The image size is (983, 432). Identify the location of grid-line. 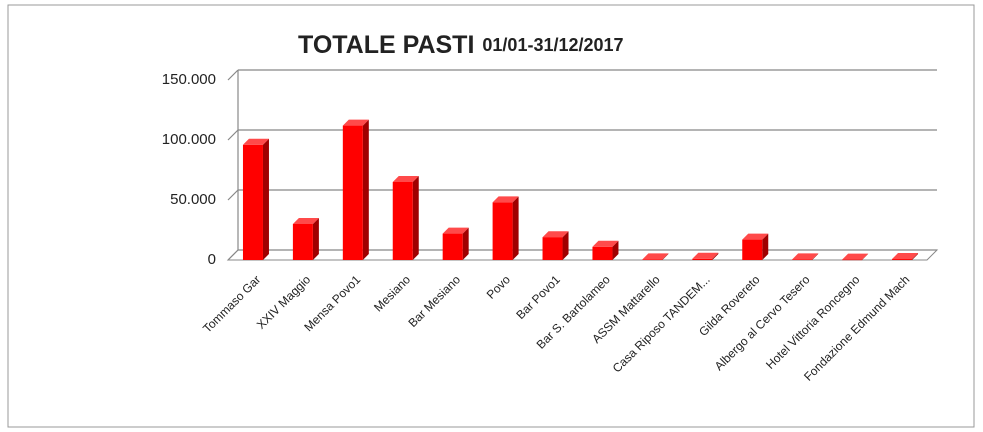
(582, 75).